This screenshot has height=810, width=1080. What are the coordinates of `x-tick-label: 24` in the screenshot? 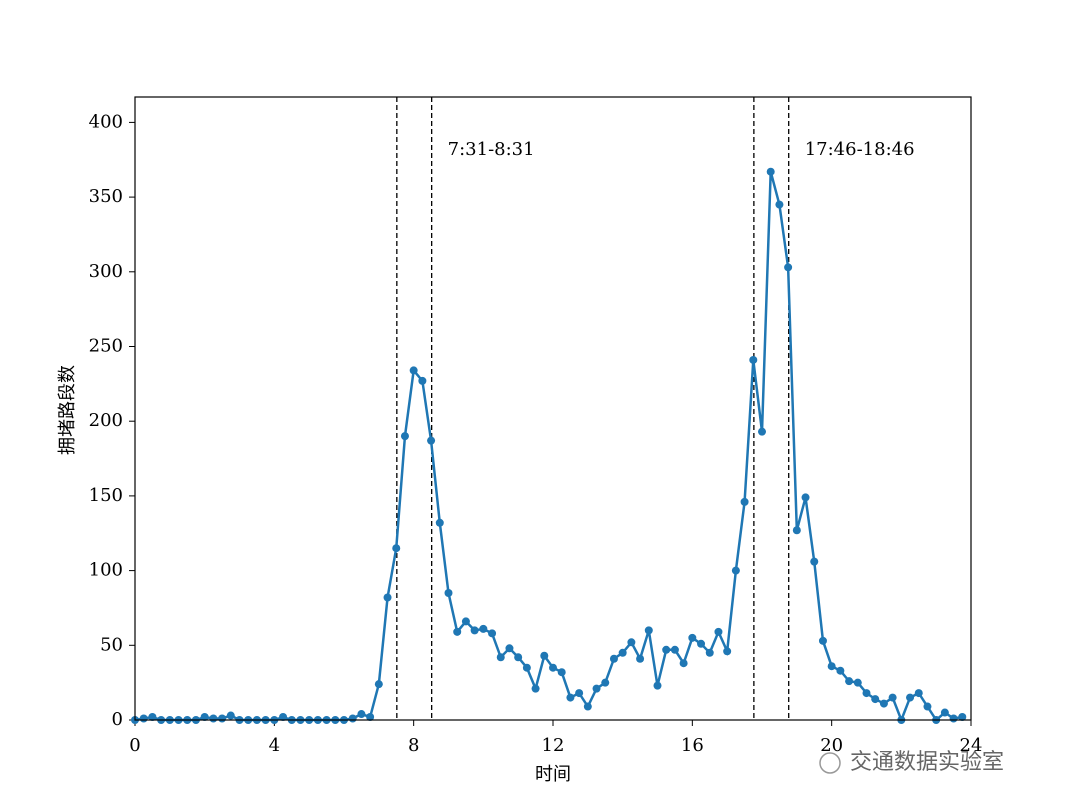 It's located at (971, 745).